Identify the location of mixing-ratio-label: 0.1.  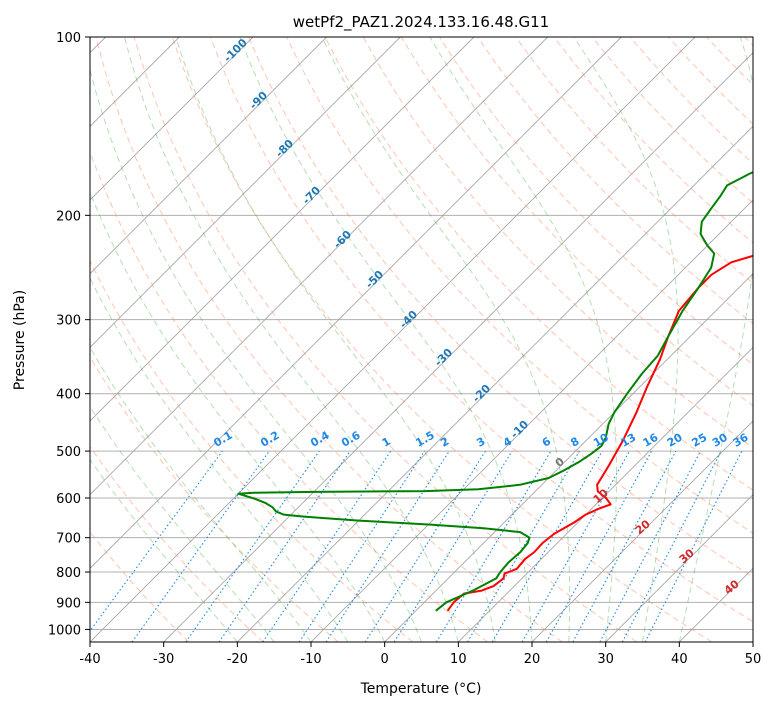
(222, 439).